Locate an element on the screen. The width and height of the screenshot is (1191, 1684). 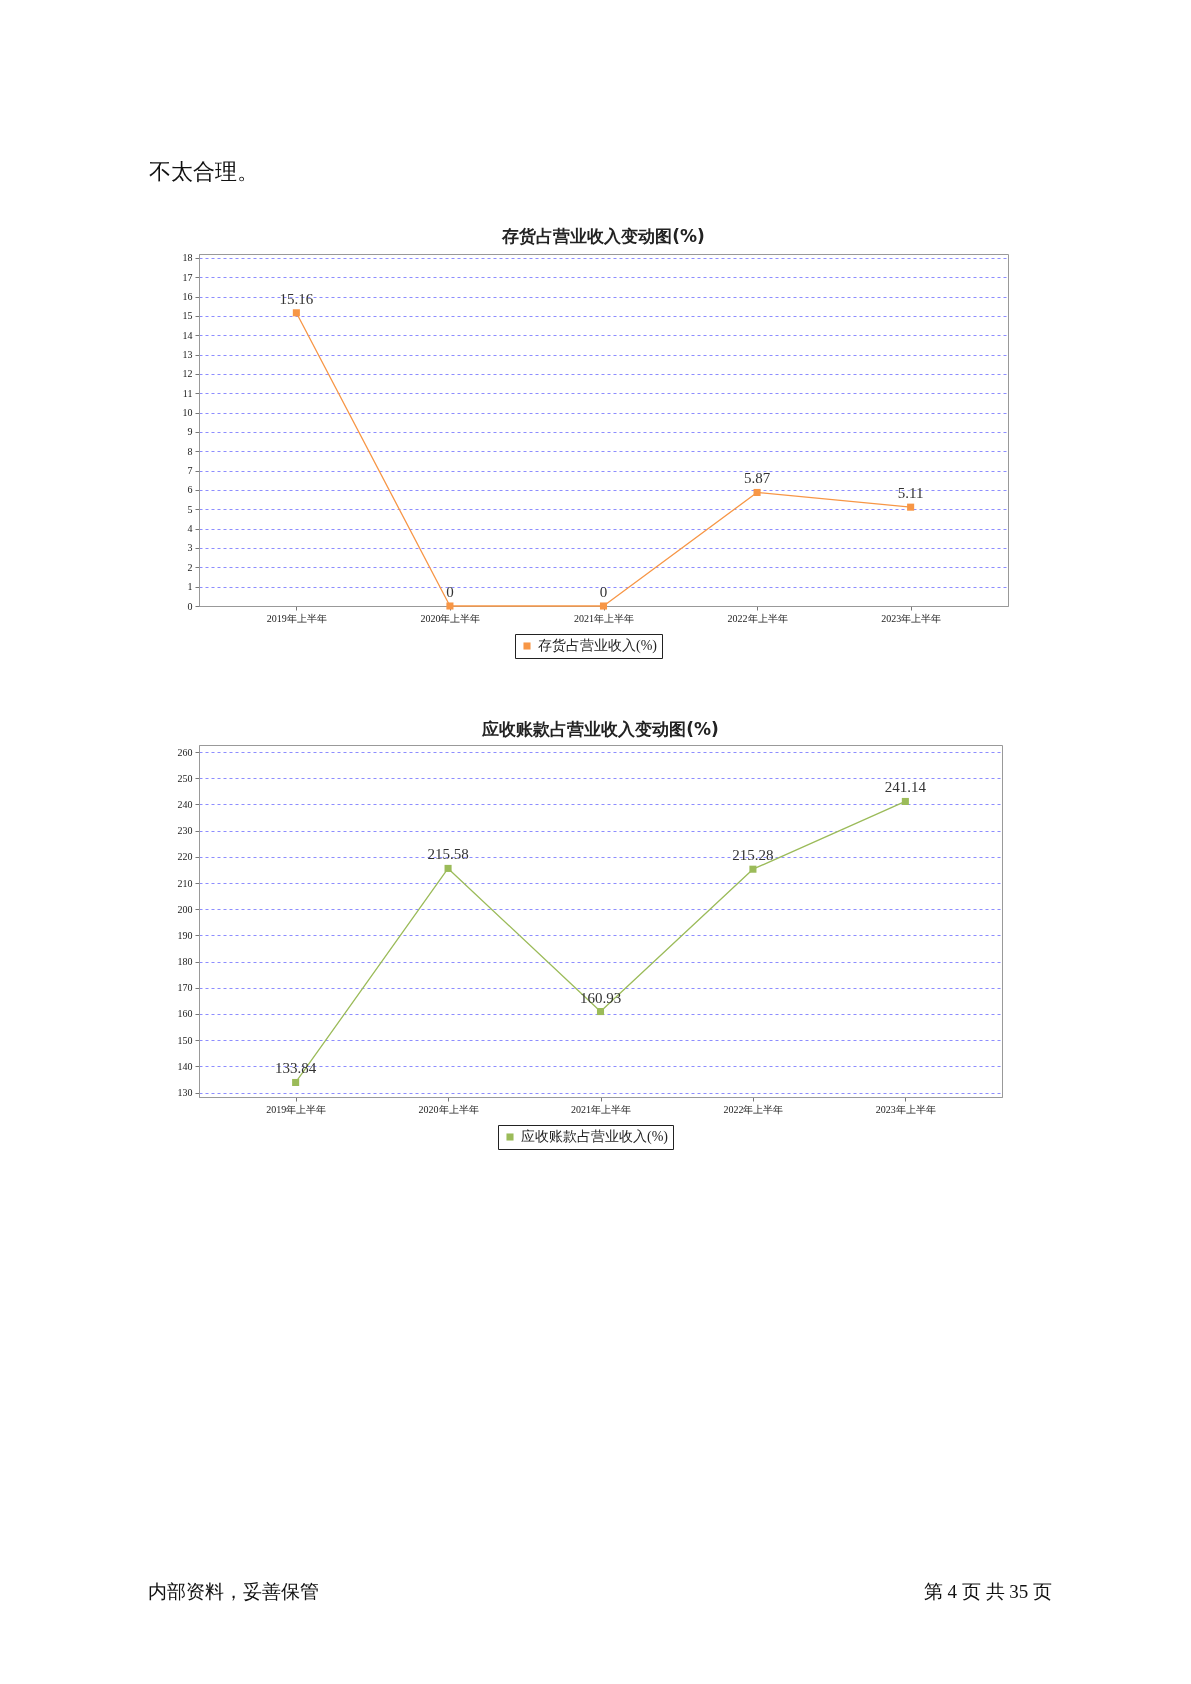
y-tick-label: 14 is located at coordinates (187, 335).